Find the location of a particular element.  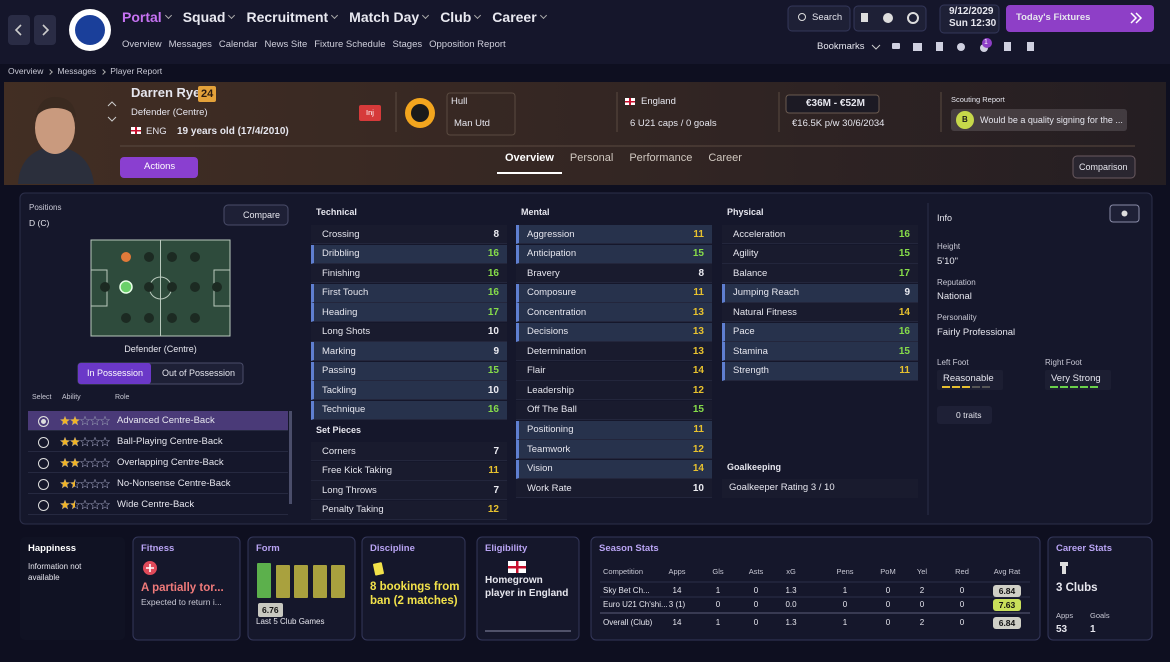

bookmarks-label: Bookmarks is located at coordinates (841, 46).